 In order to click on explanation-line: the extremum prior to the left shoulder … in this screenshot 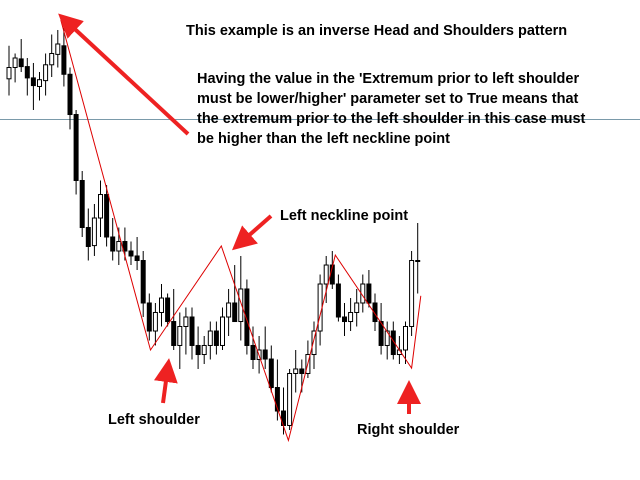, I will do `click(391, 119)`.